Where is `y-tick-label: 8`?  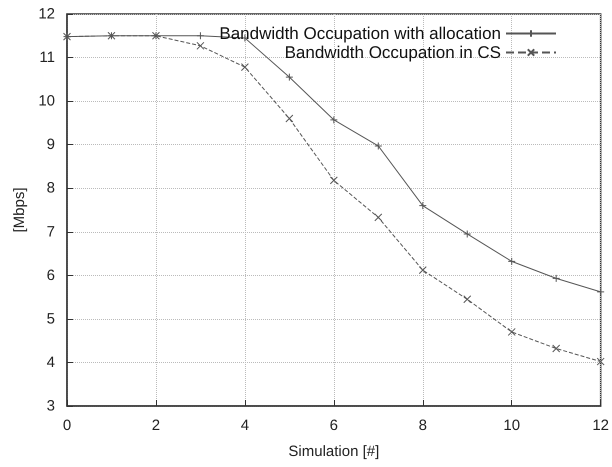
y-tick-label: 8 is located at coordinates (50, 188).